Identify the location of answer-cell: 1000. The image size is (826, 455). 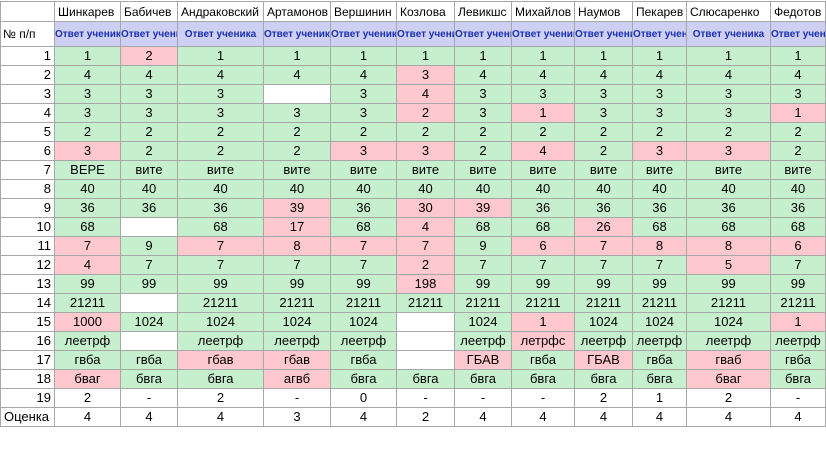
(87, 322).